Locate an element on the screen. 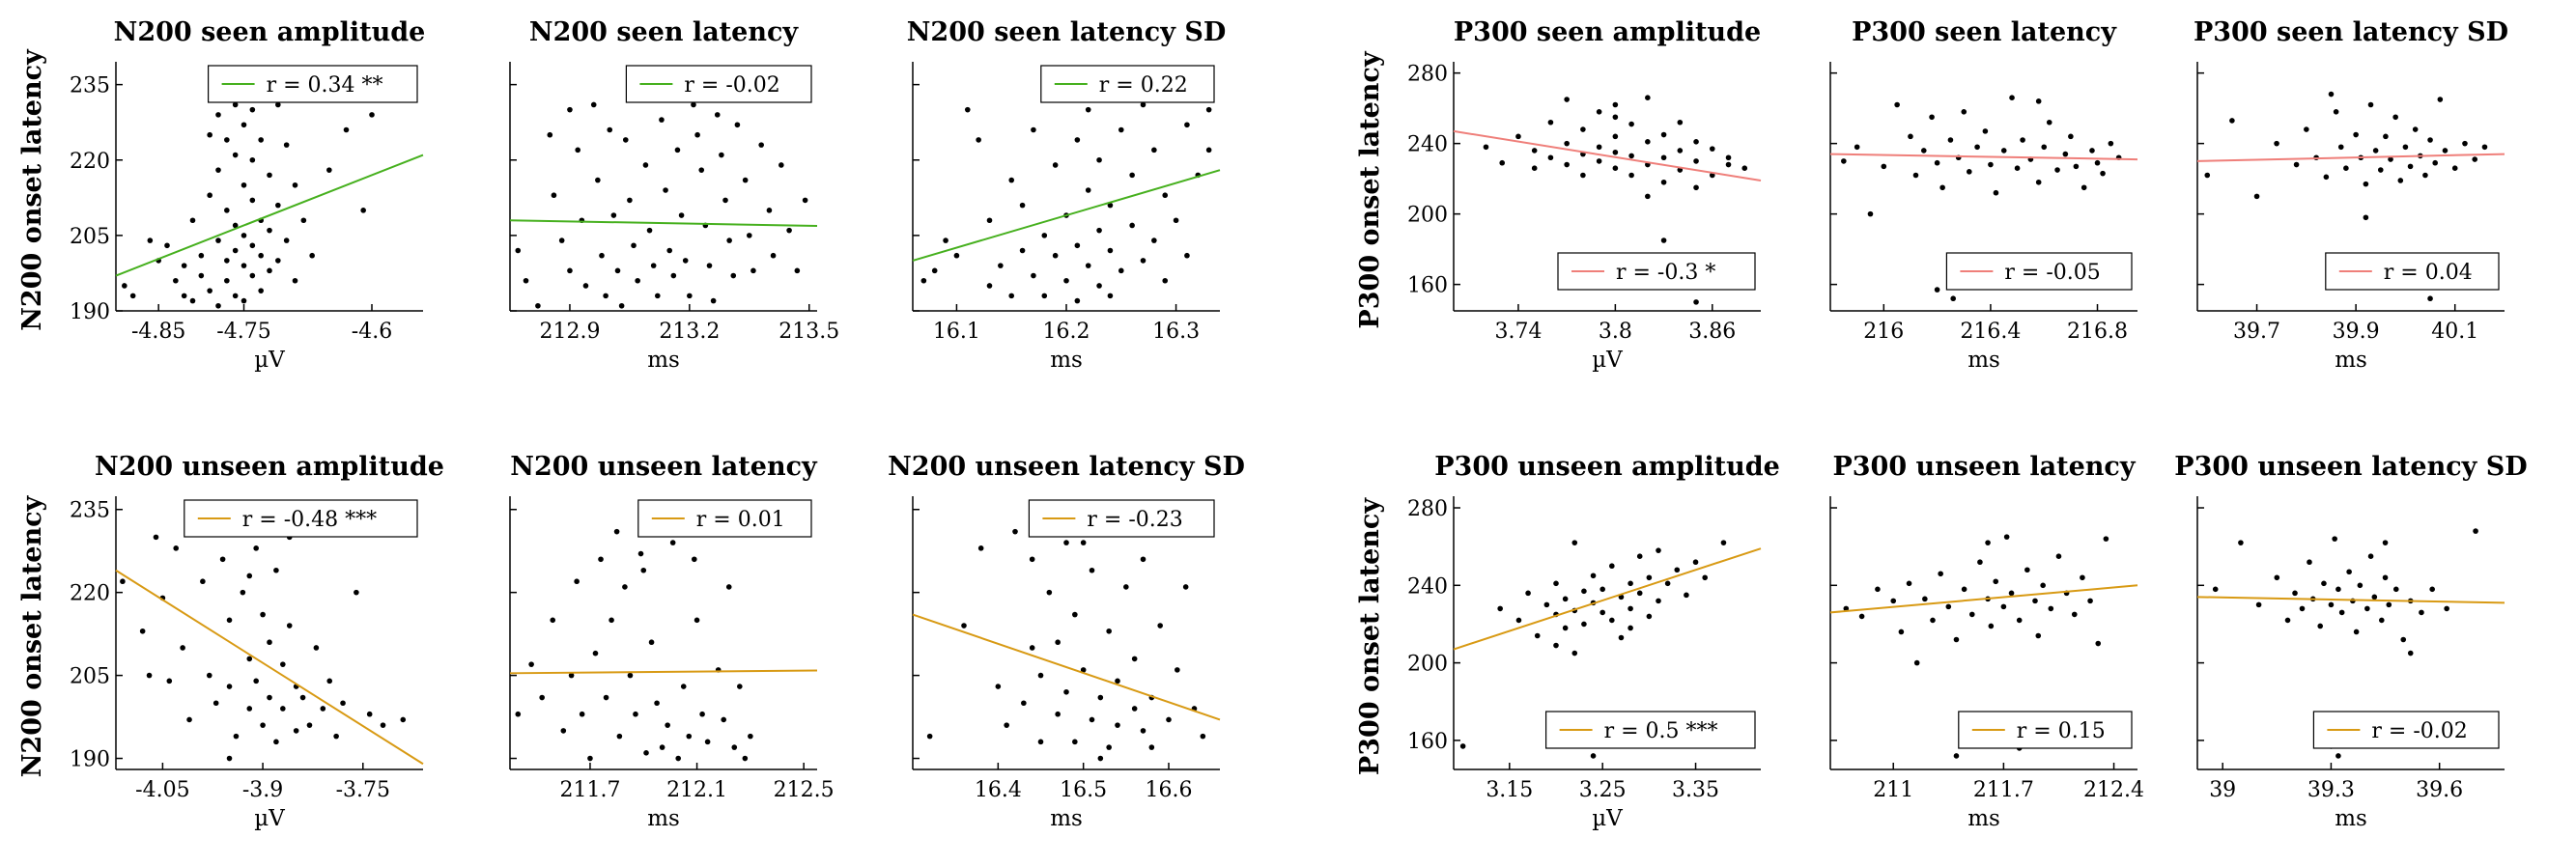 The image size is (2576, 866). x-tick-label: 216.4 is located at coordinates (1990, 332).